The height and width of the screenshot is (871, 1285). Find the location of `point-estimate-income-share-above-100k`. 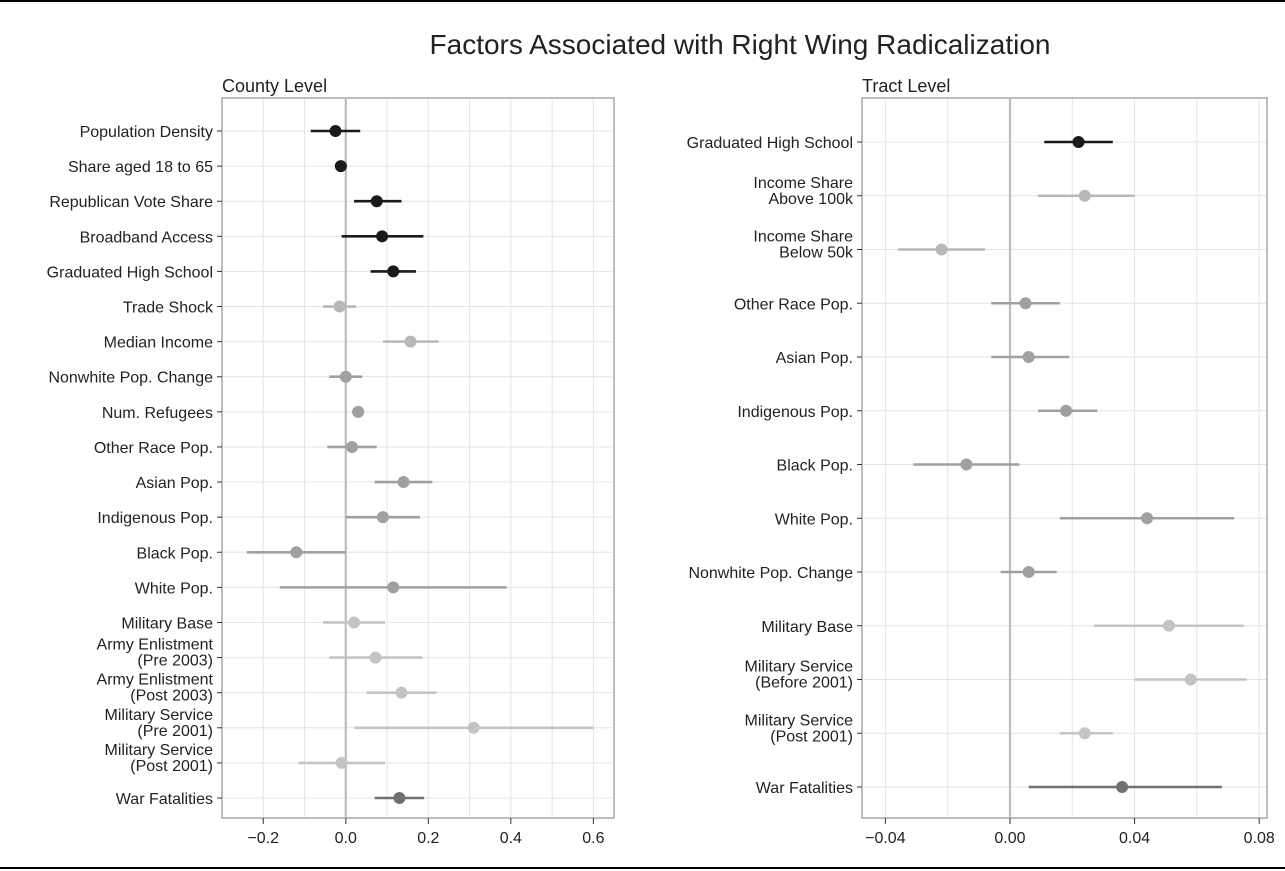

point-estimate-income-share-above-100k is located at coordinates (1084, 195).